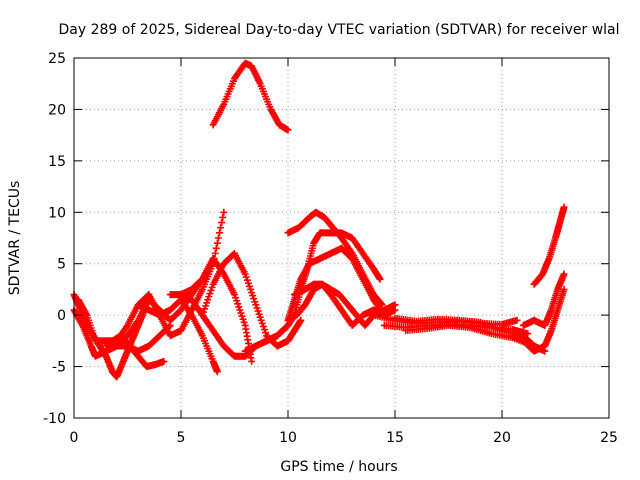 This screenshot has width=640, height=480. I want to click on y-tick-label: 20, so click(57, 110).